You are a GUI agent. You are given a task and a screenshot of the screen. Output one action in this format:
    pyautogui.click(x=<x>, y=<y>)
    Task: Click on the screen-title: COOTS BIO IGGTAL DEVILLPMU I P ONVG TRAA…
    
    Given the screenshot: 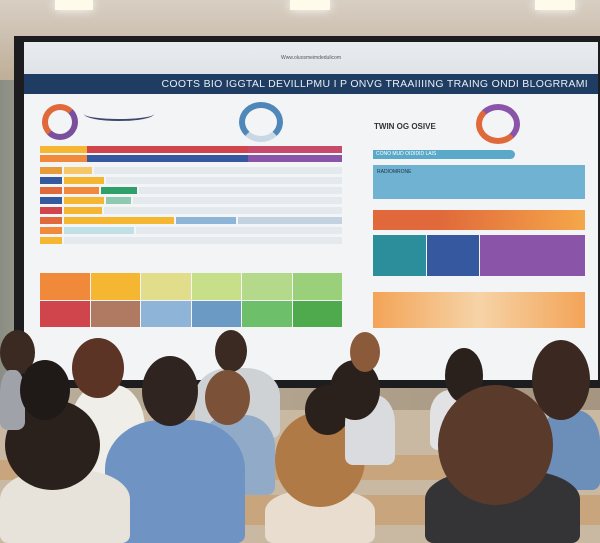 What is the action you would take?
    pyautogui.click(x=311, y=84)
    